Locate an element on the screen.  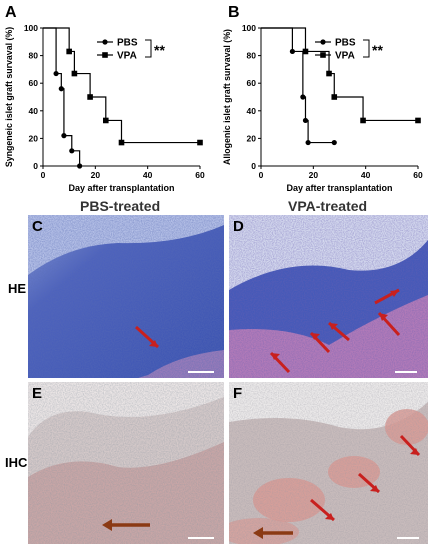
photo-ihc-vpa: F is located at coordinates (328, 463).